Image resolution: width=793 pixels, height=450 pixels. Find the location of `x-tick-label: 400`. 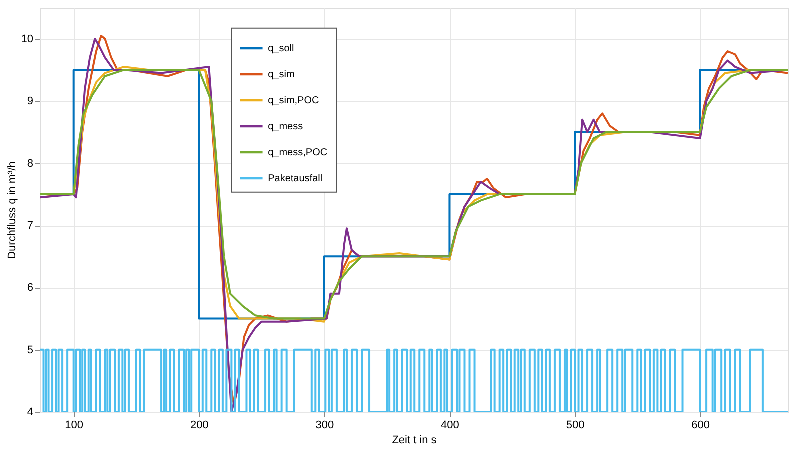

x-tick-label: 400 is located at coordinates (450, 426).